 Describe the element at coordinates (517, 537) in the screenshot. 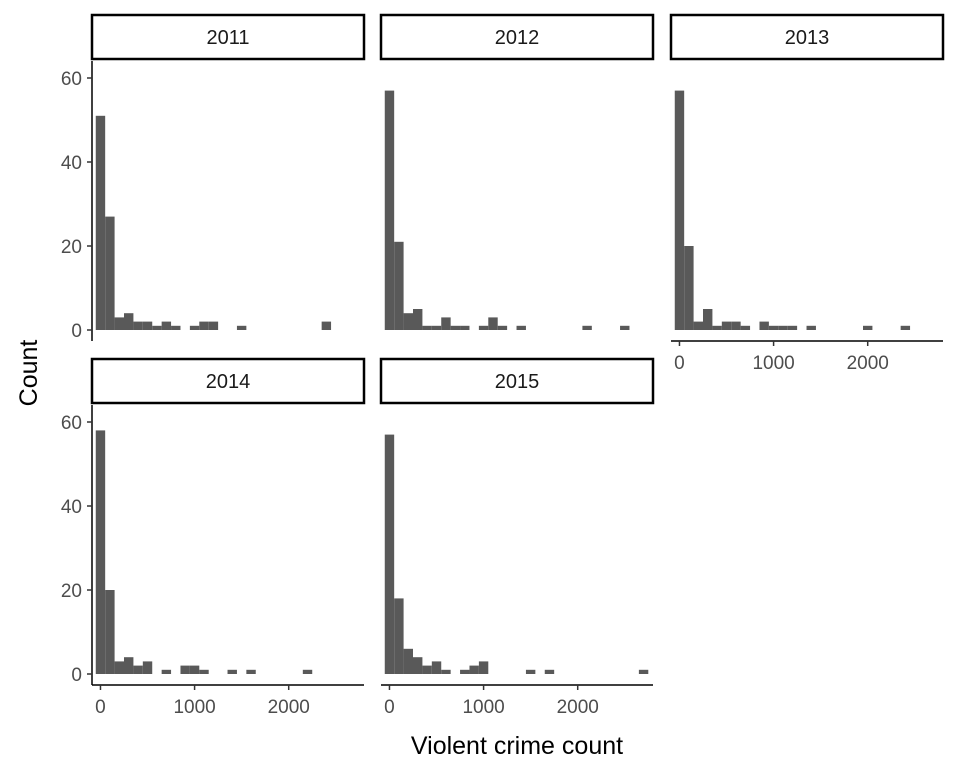

I see `facet-panel-2015: 2015 0 1000 2000` at that location.